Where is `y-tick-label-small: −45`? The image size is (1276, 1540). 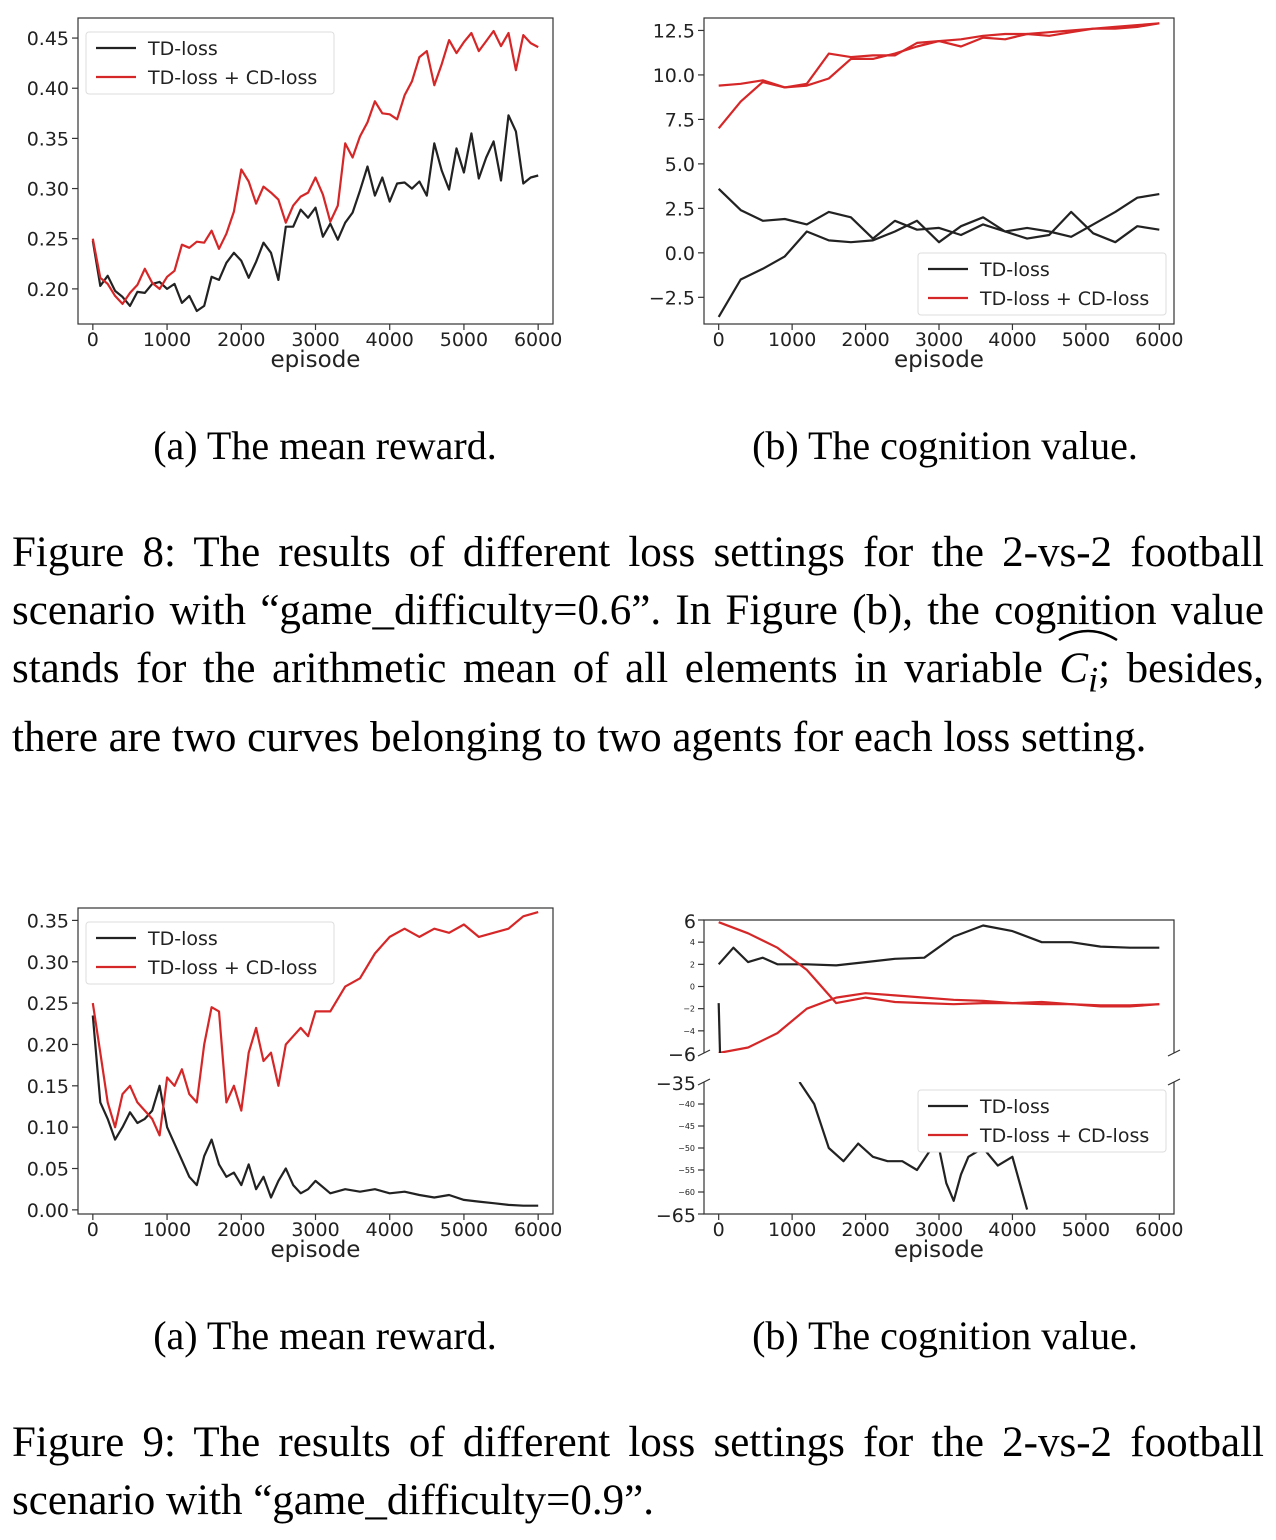 y-tick-label-small: −45 is located at coordinates (686, 1126).